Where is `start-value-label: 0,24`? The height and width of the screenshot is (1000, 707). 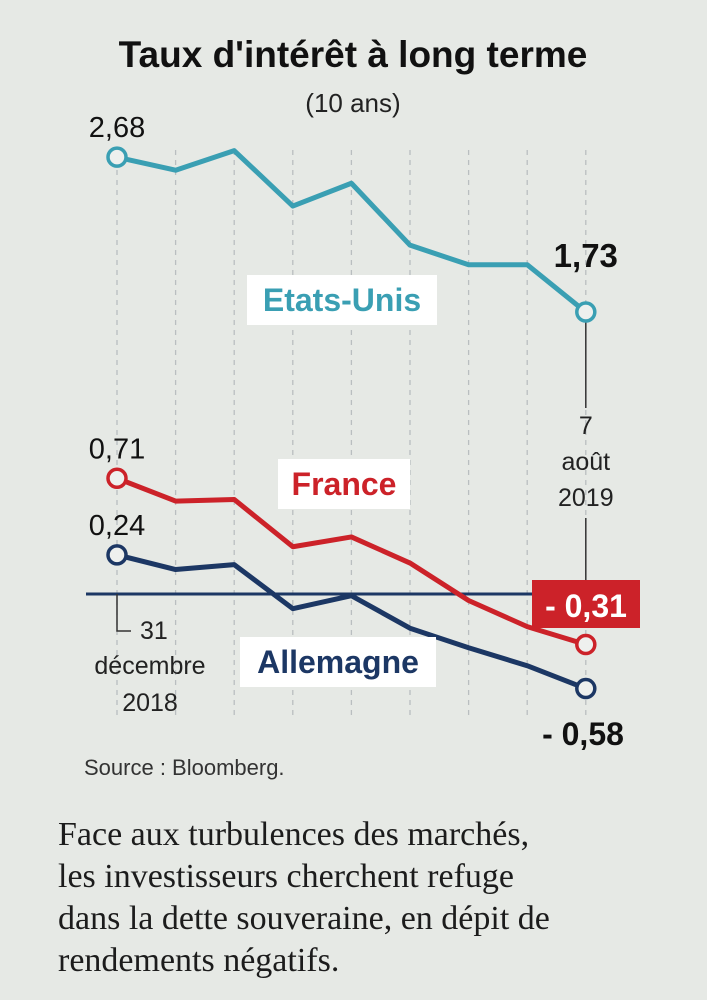 start-value-label: 0,24 is located at coordinates (117, 526).